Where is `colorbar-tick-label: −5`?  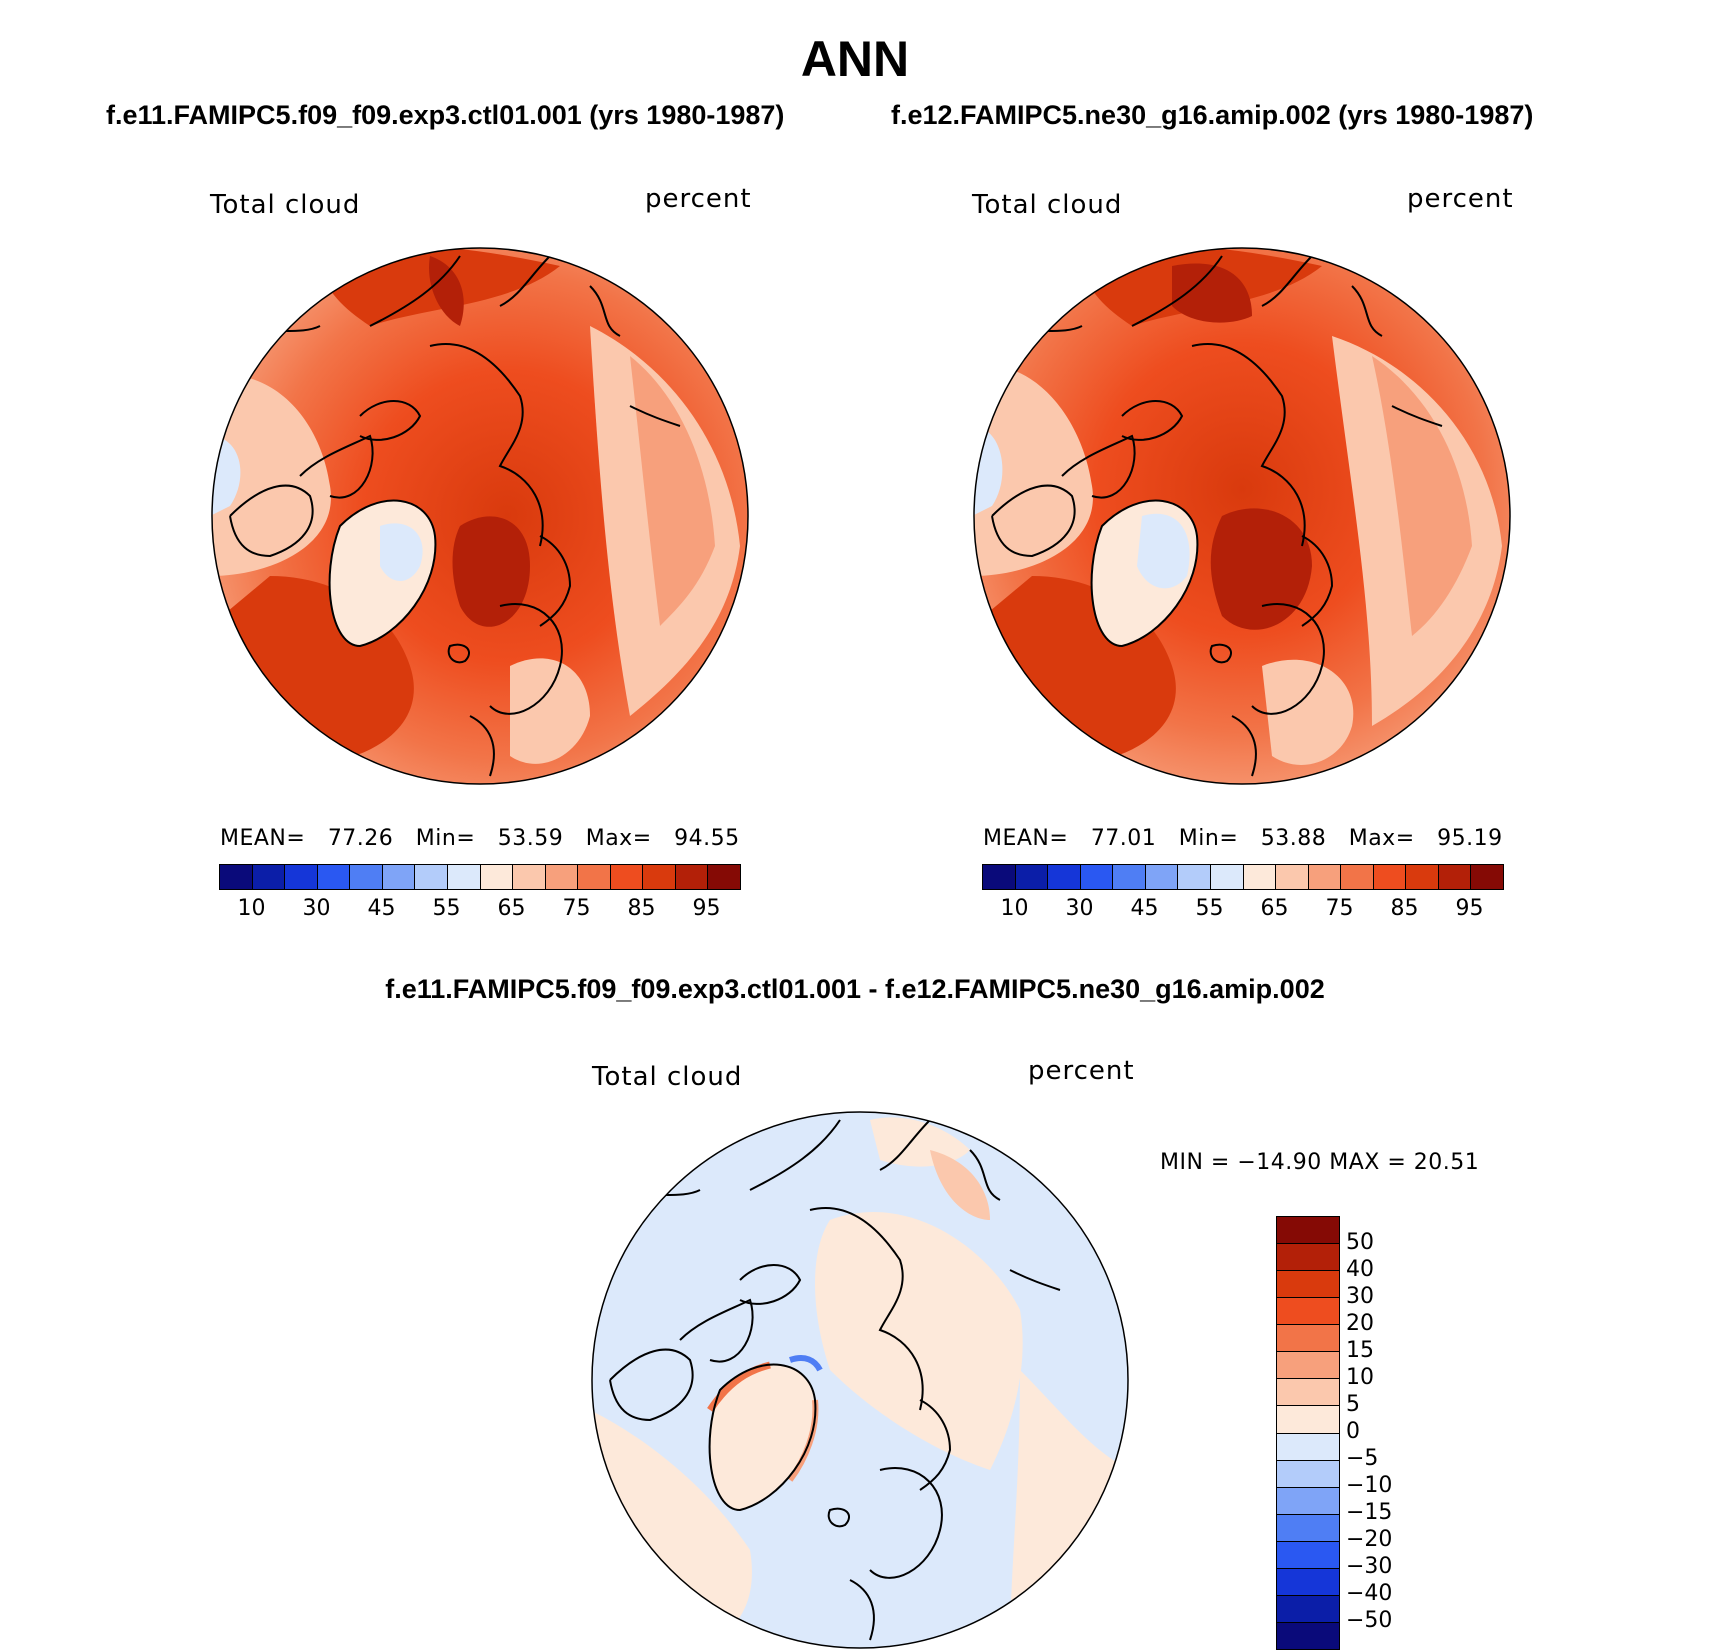
colorbar-tick-label: −5 is located at coordinates (1362, 1458).